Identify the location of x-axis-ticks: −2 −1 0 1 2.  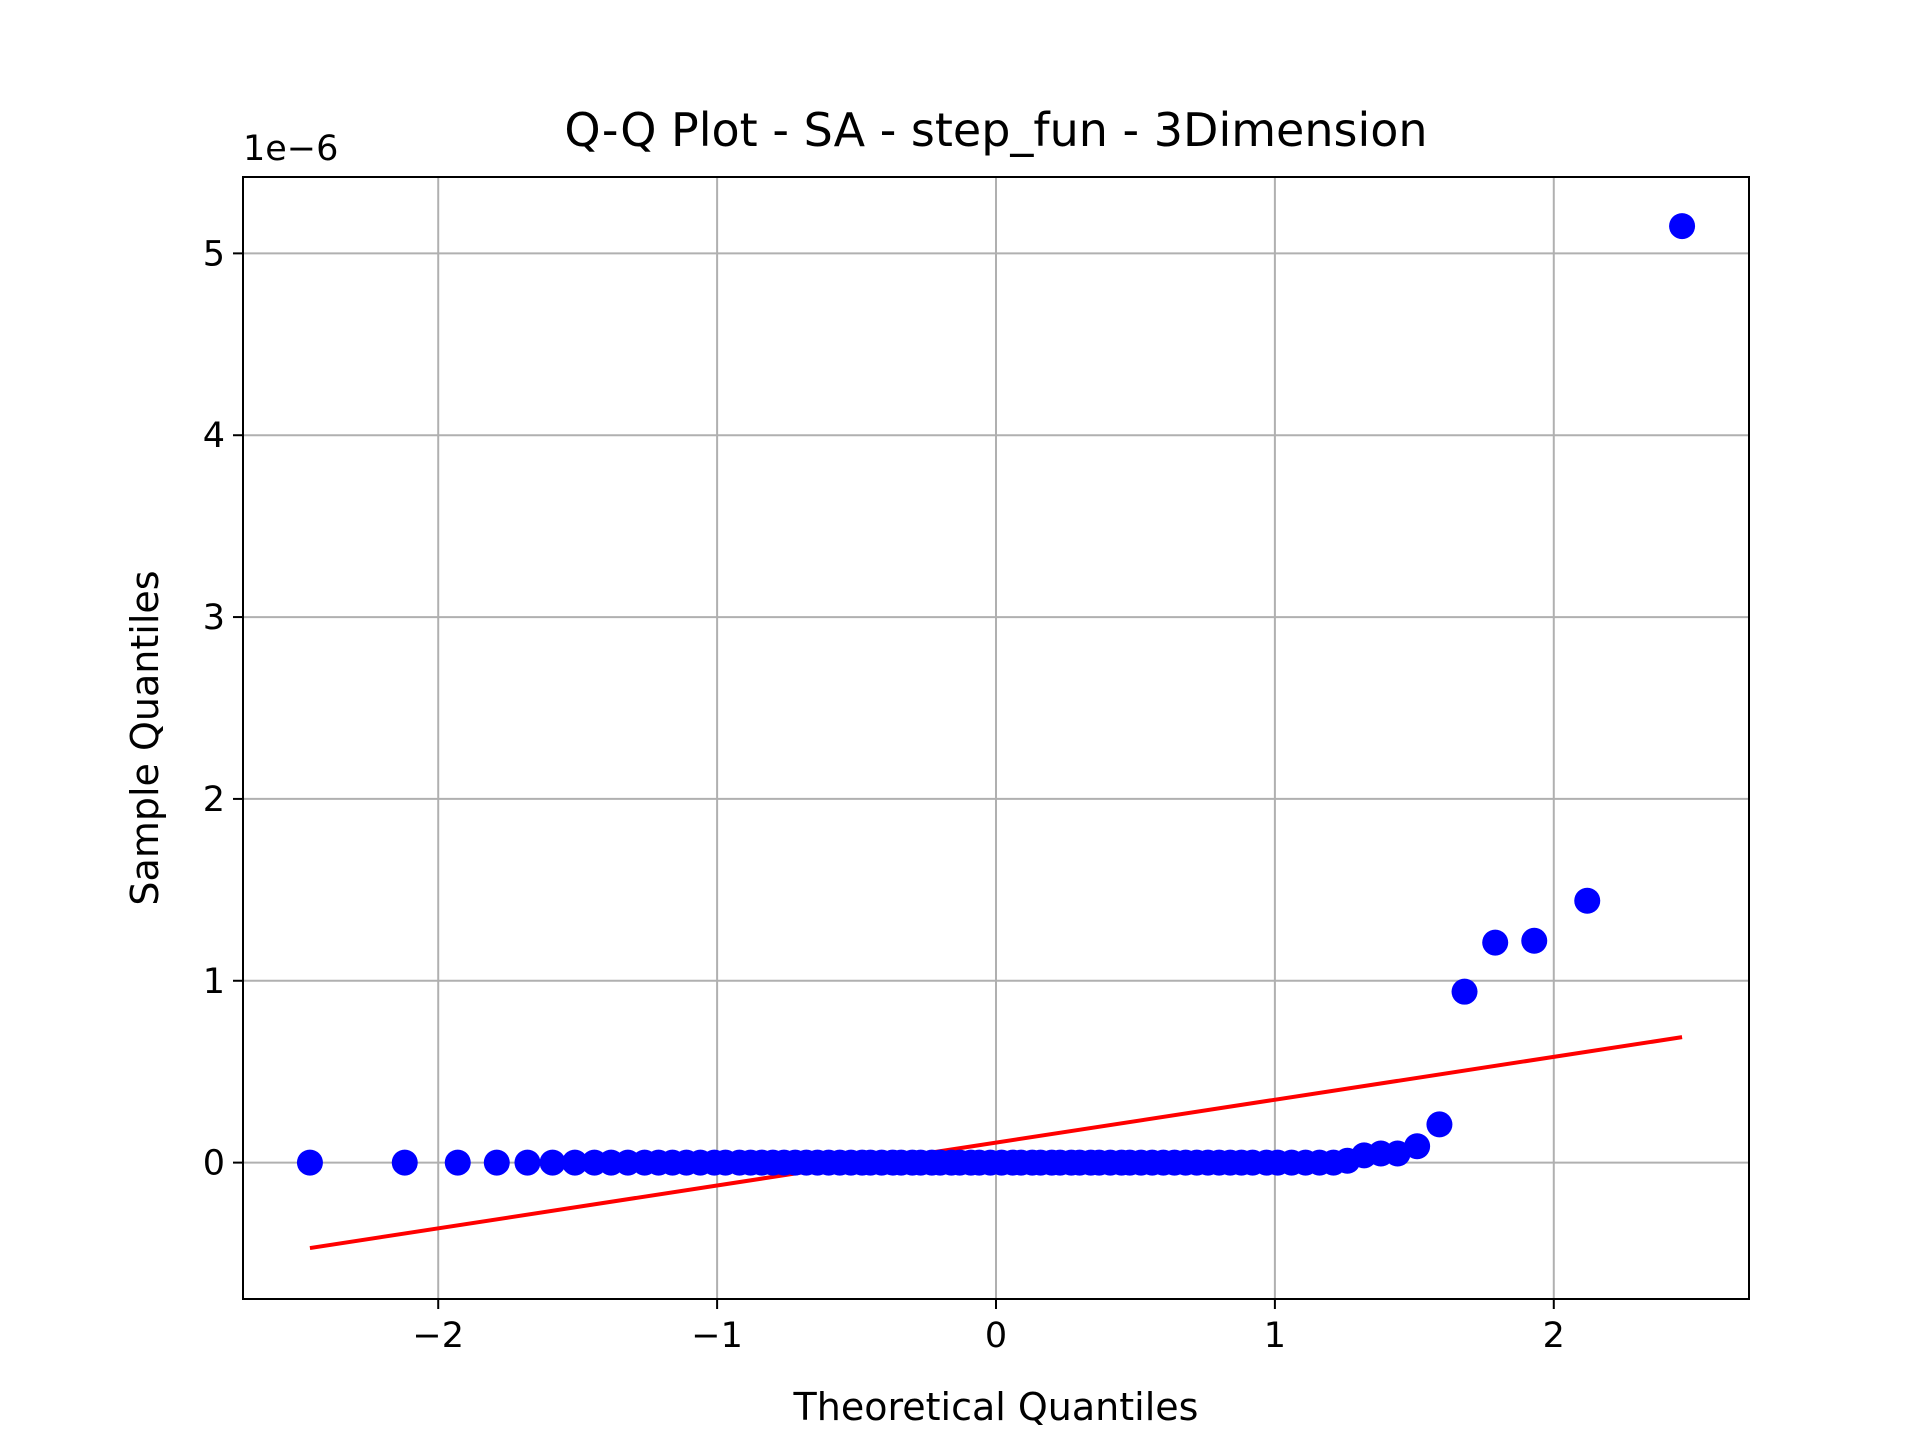
(988, 1327).